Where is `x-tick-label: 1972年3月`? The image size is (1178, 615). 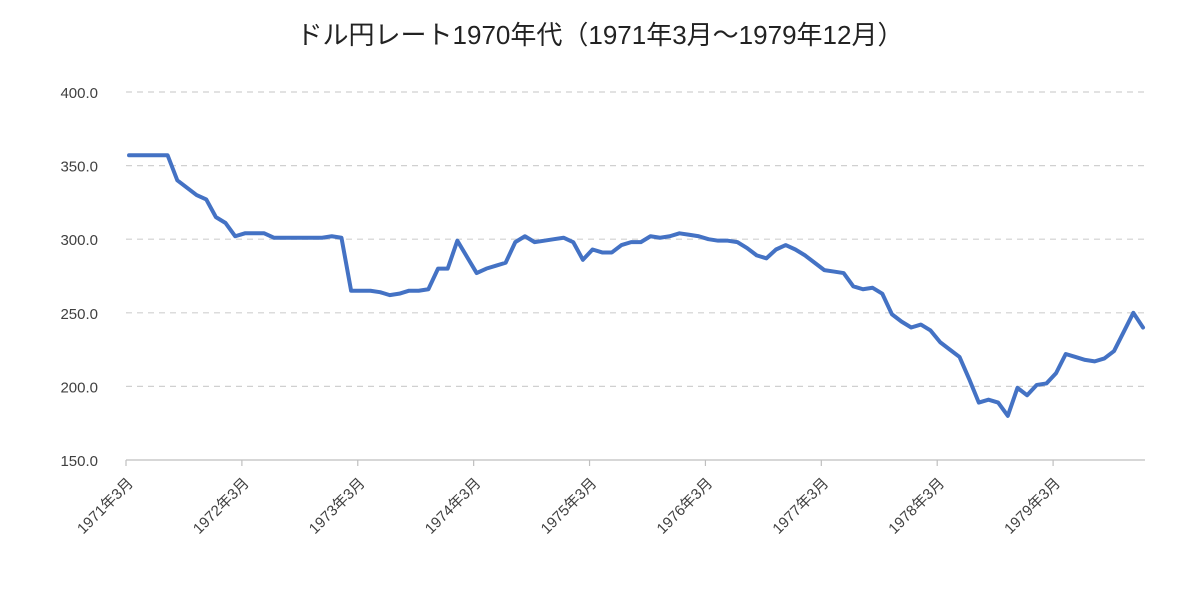
x-tick-label: 1972年3月 is located at coordinates (221, 506).